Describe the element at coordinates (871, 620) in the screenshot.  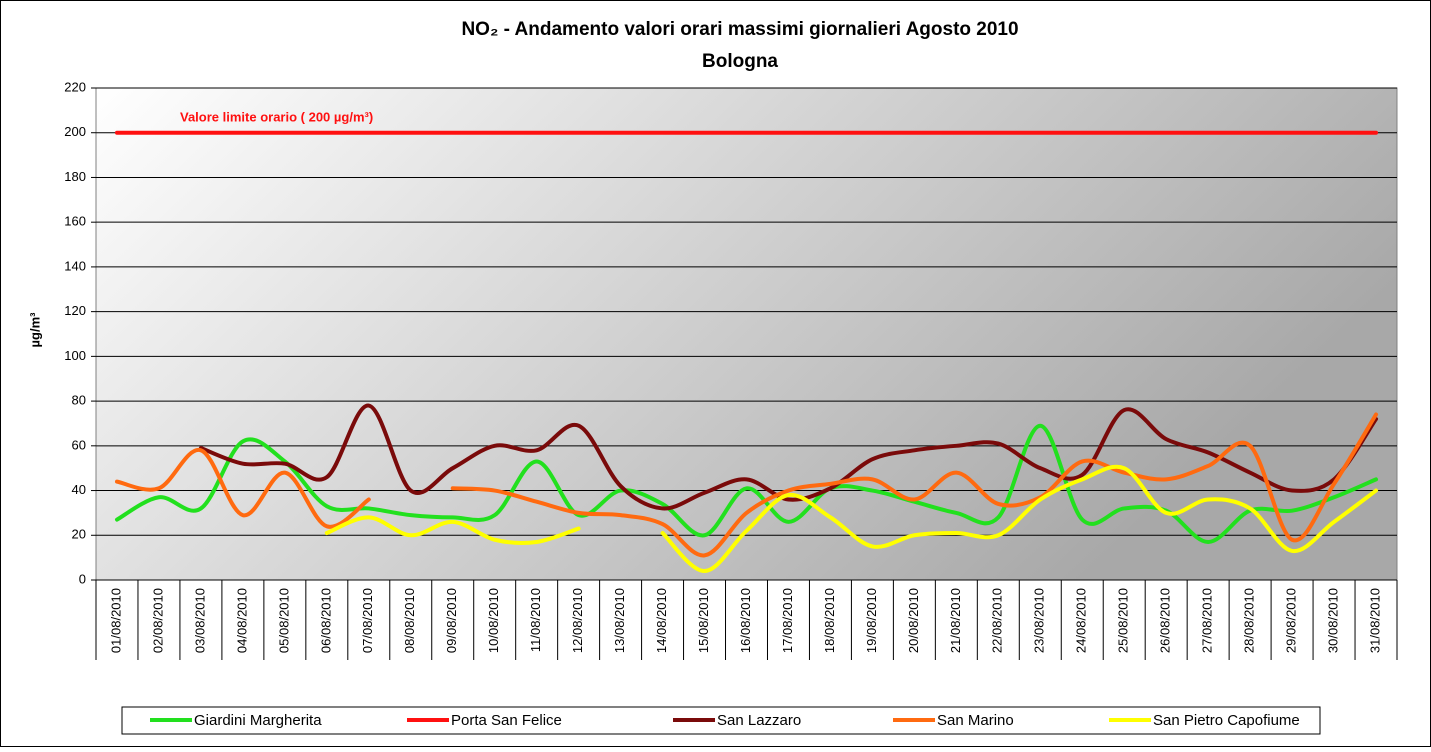
I see `x-tick-label: 19/08/2010` at that location.